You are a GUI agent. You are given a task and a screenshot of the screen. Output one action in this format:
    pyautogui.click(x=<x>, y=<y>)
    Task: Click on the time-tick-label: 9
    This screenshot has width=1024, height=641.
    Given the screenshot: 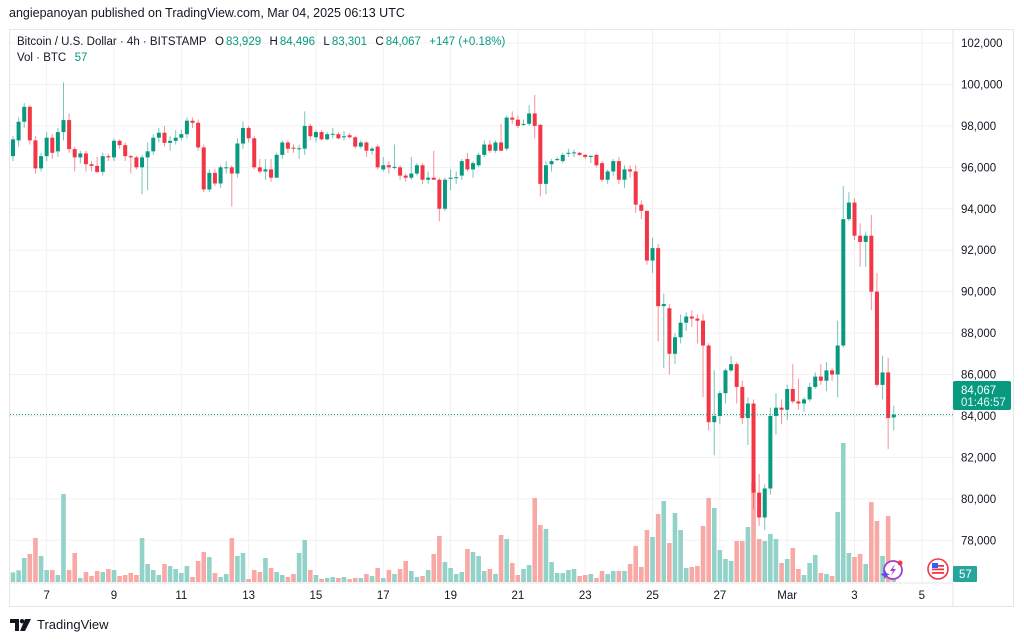 What is the action you would take?
    pyautogui.click(x=114, y=596)
    